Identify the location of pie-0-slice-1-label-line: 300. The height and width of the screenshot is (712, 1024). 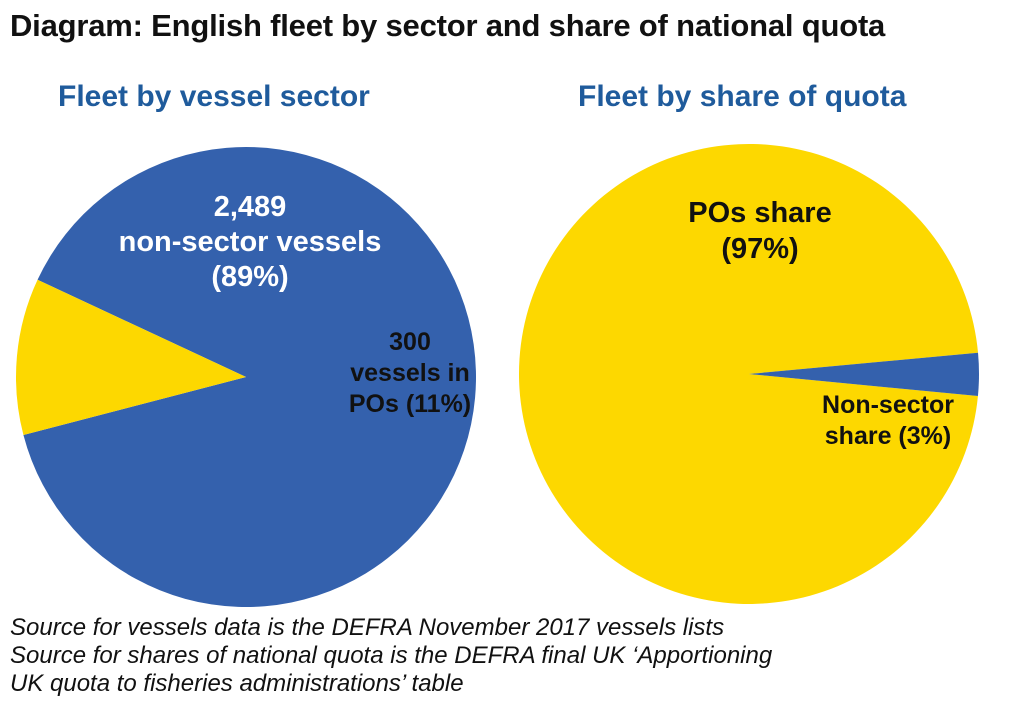
(410, 342).